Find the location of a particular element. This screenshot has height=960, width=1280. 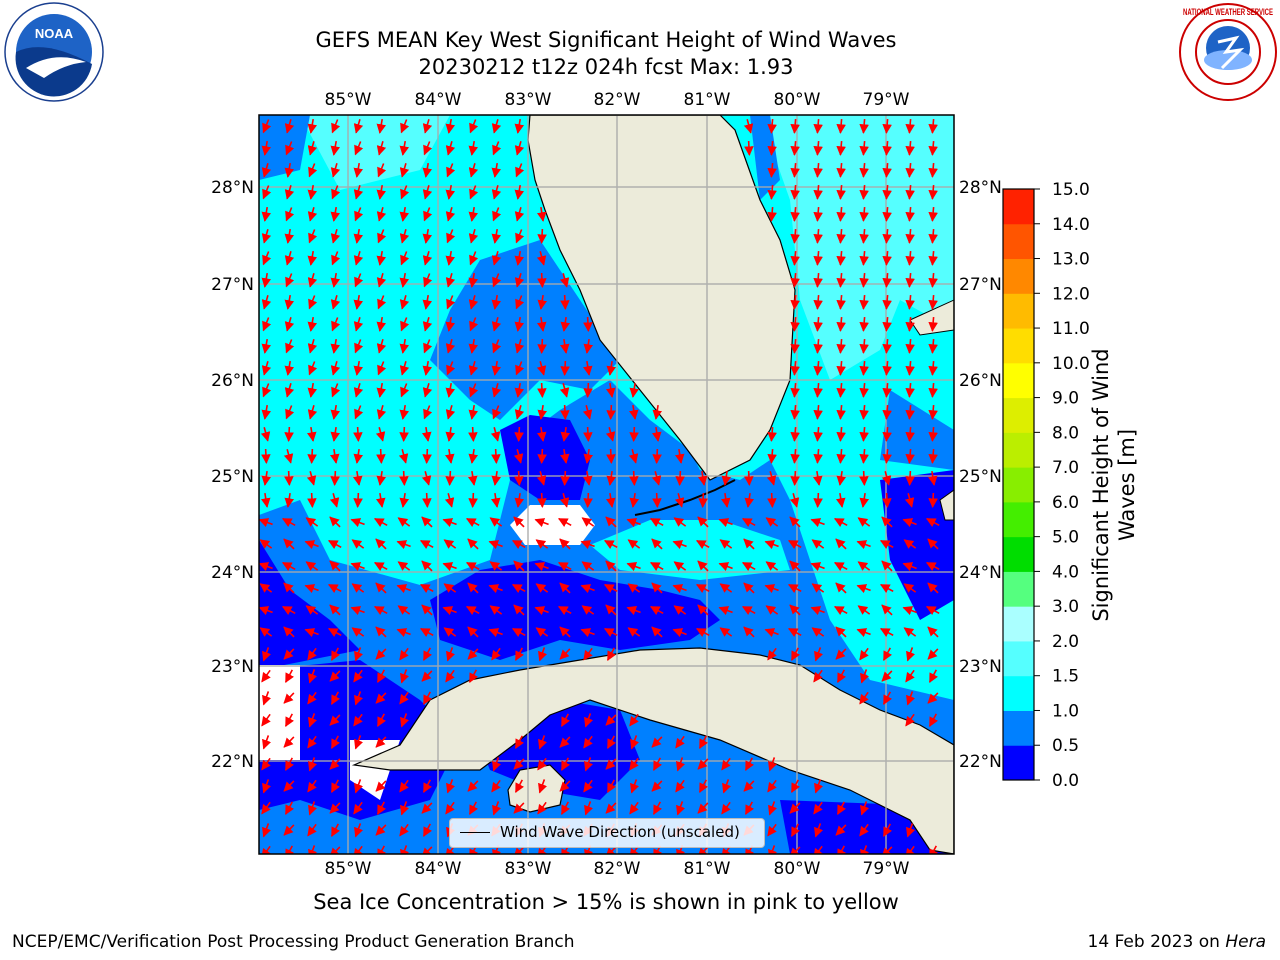

lon-tick-bottom: 80°W is located at coordinates (797, 869).